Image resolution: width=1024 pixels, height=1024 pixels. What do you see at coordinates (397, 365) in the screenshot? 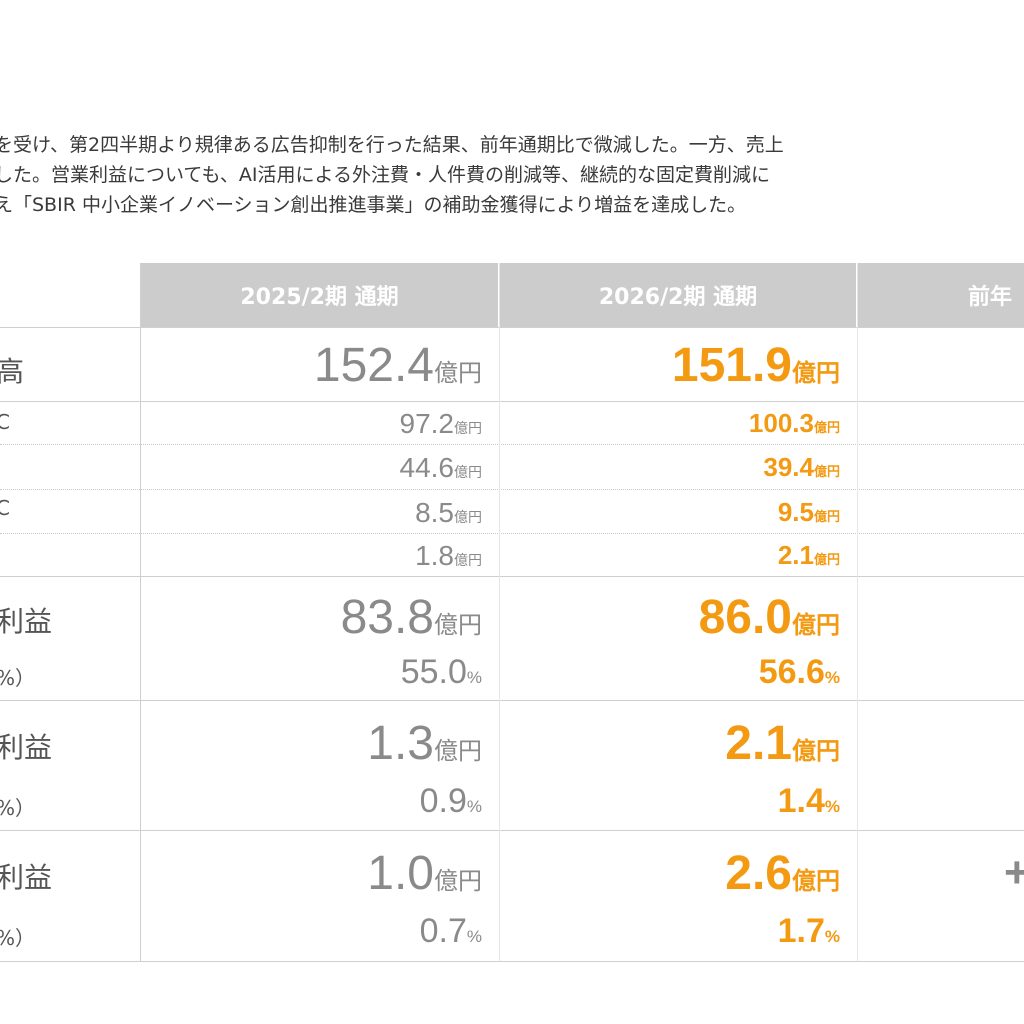
I see `value-2025-sales: 152.4億円` at bounding box center [397, 365].